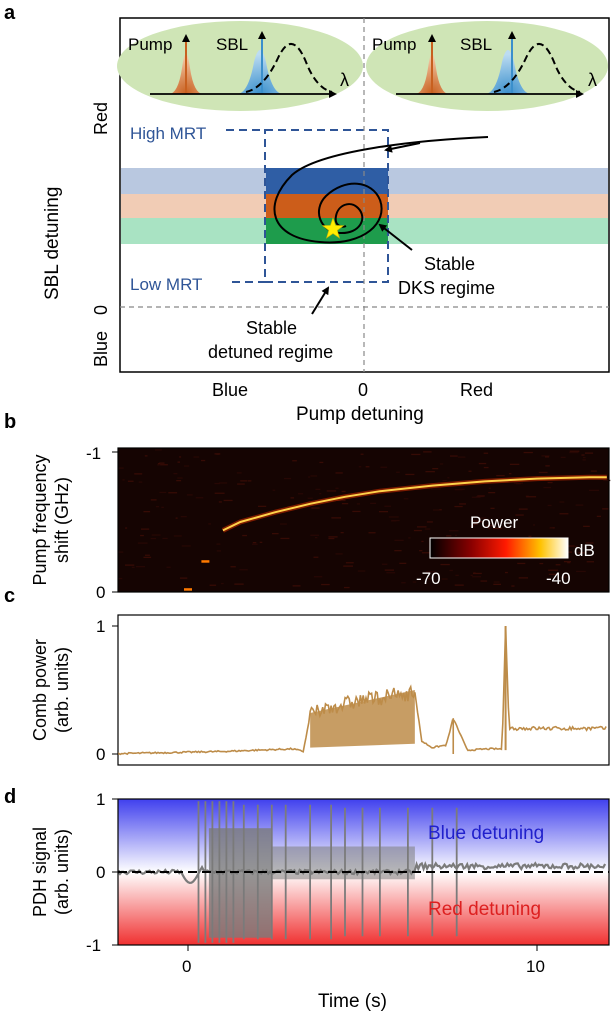  I want to click on low-mrt-label: Low MRT, so click(166, 284).